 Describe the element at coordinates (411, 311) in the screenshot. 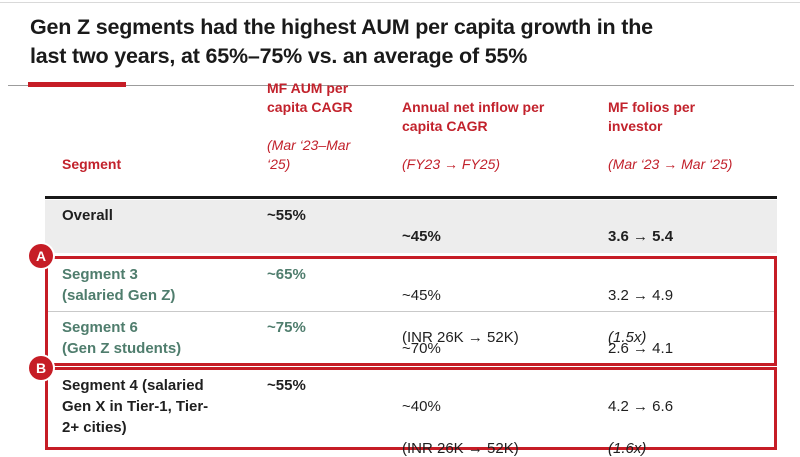

I see `row-separator` at that location.